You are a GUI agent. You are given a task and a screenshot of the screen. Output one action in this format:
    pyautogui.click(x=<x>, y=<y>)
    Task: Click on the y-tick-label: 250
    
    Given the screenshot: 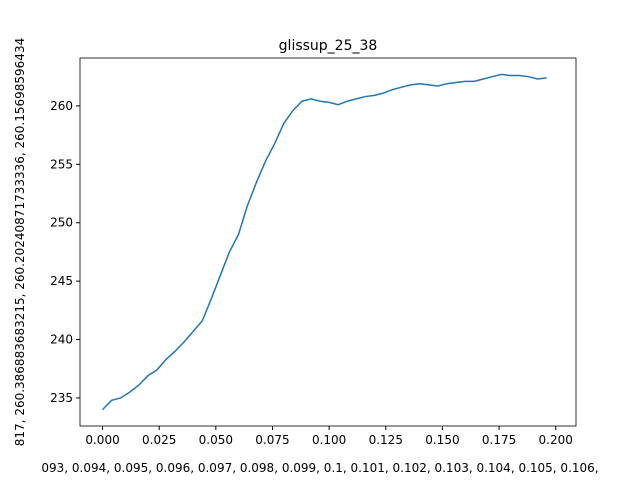 What is the action you would take?
    pyautogui.click(x=61, y=223)
    